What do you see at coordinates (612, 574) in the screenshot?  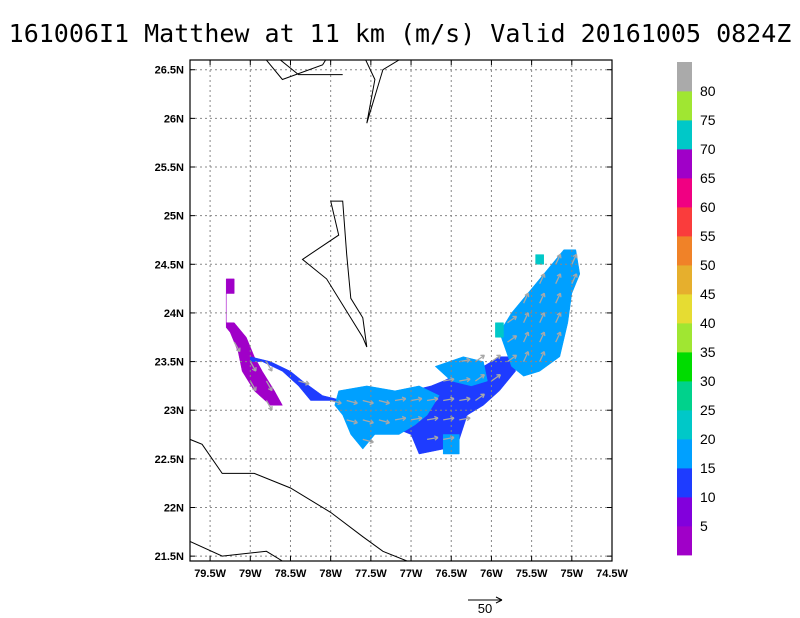 I see `x-tick-label: 74.5W` at bounding box center [612, 574].